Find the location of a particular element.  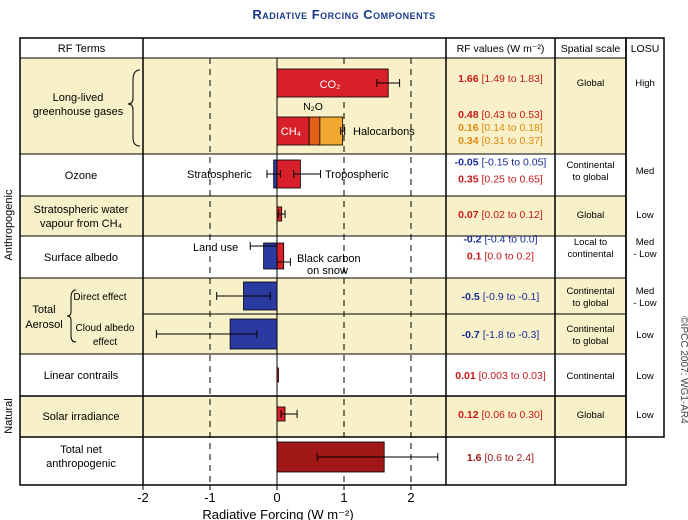

rf-value: 0.48 [0.43 to 0.53] is located at coordinates (500, 115).